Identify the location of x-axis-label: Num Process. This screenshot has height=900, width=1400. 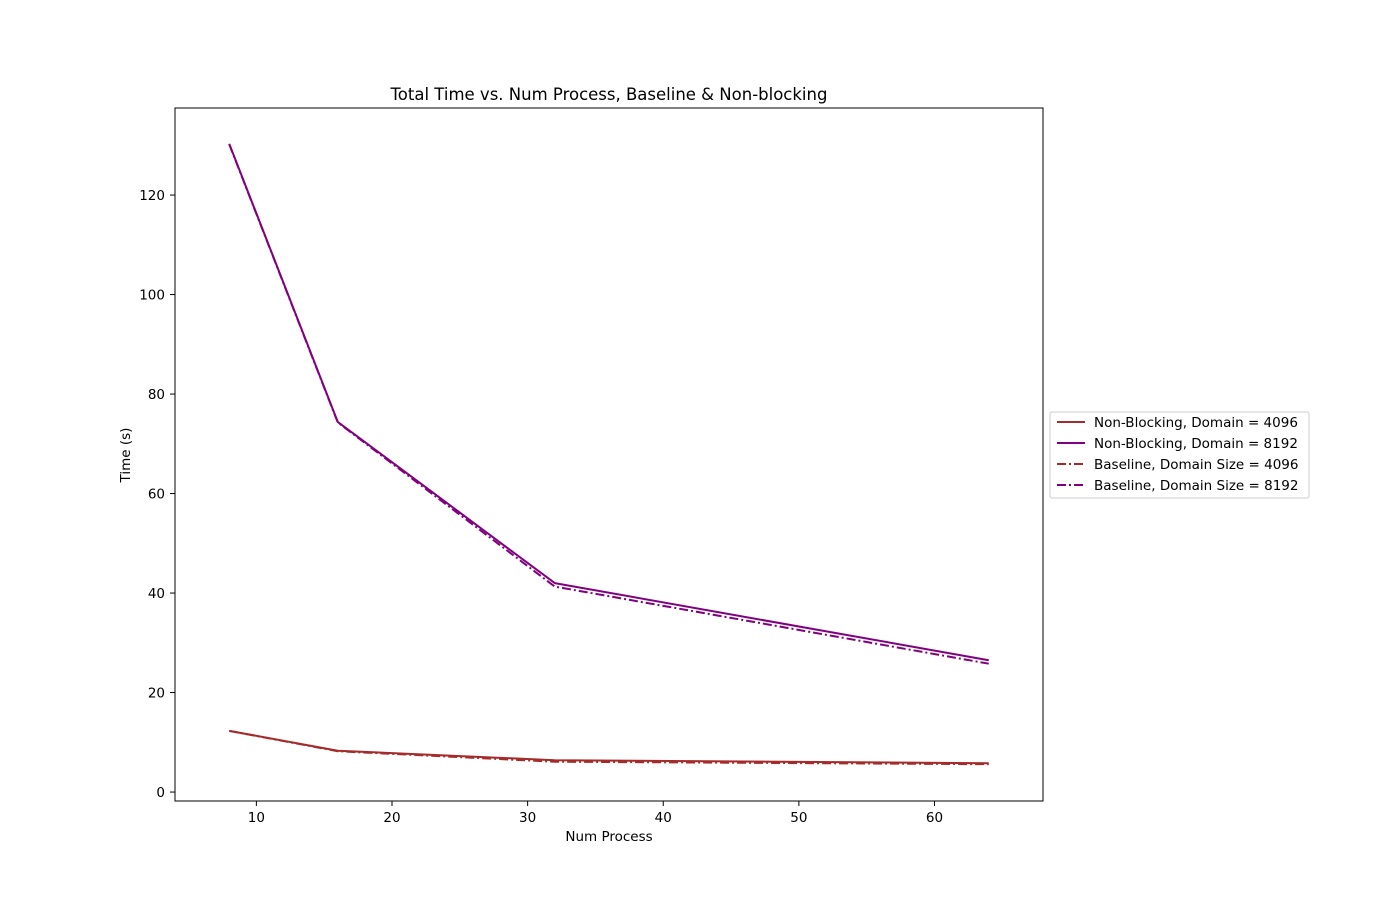
(608, 837).